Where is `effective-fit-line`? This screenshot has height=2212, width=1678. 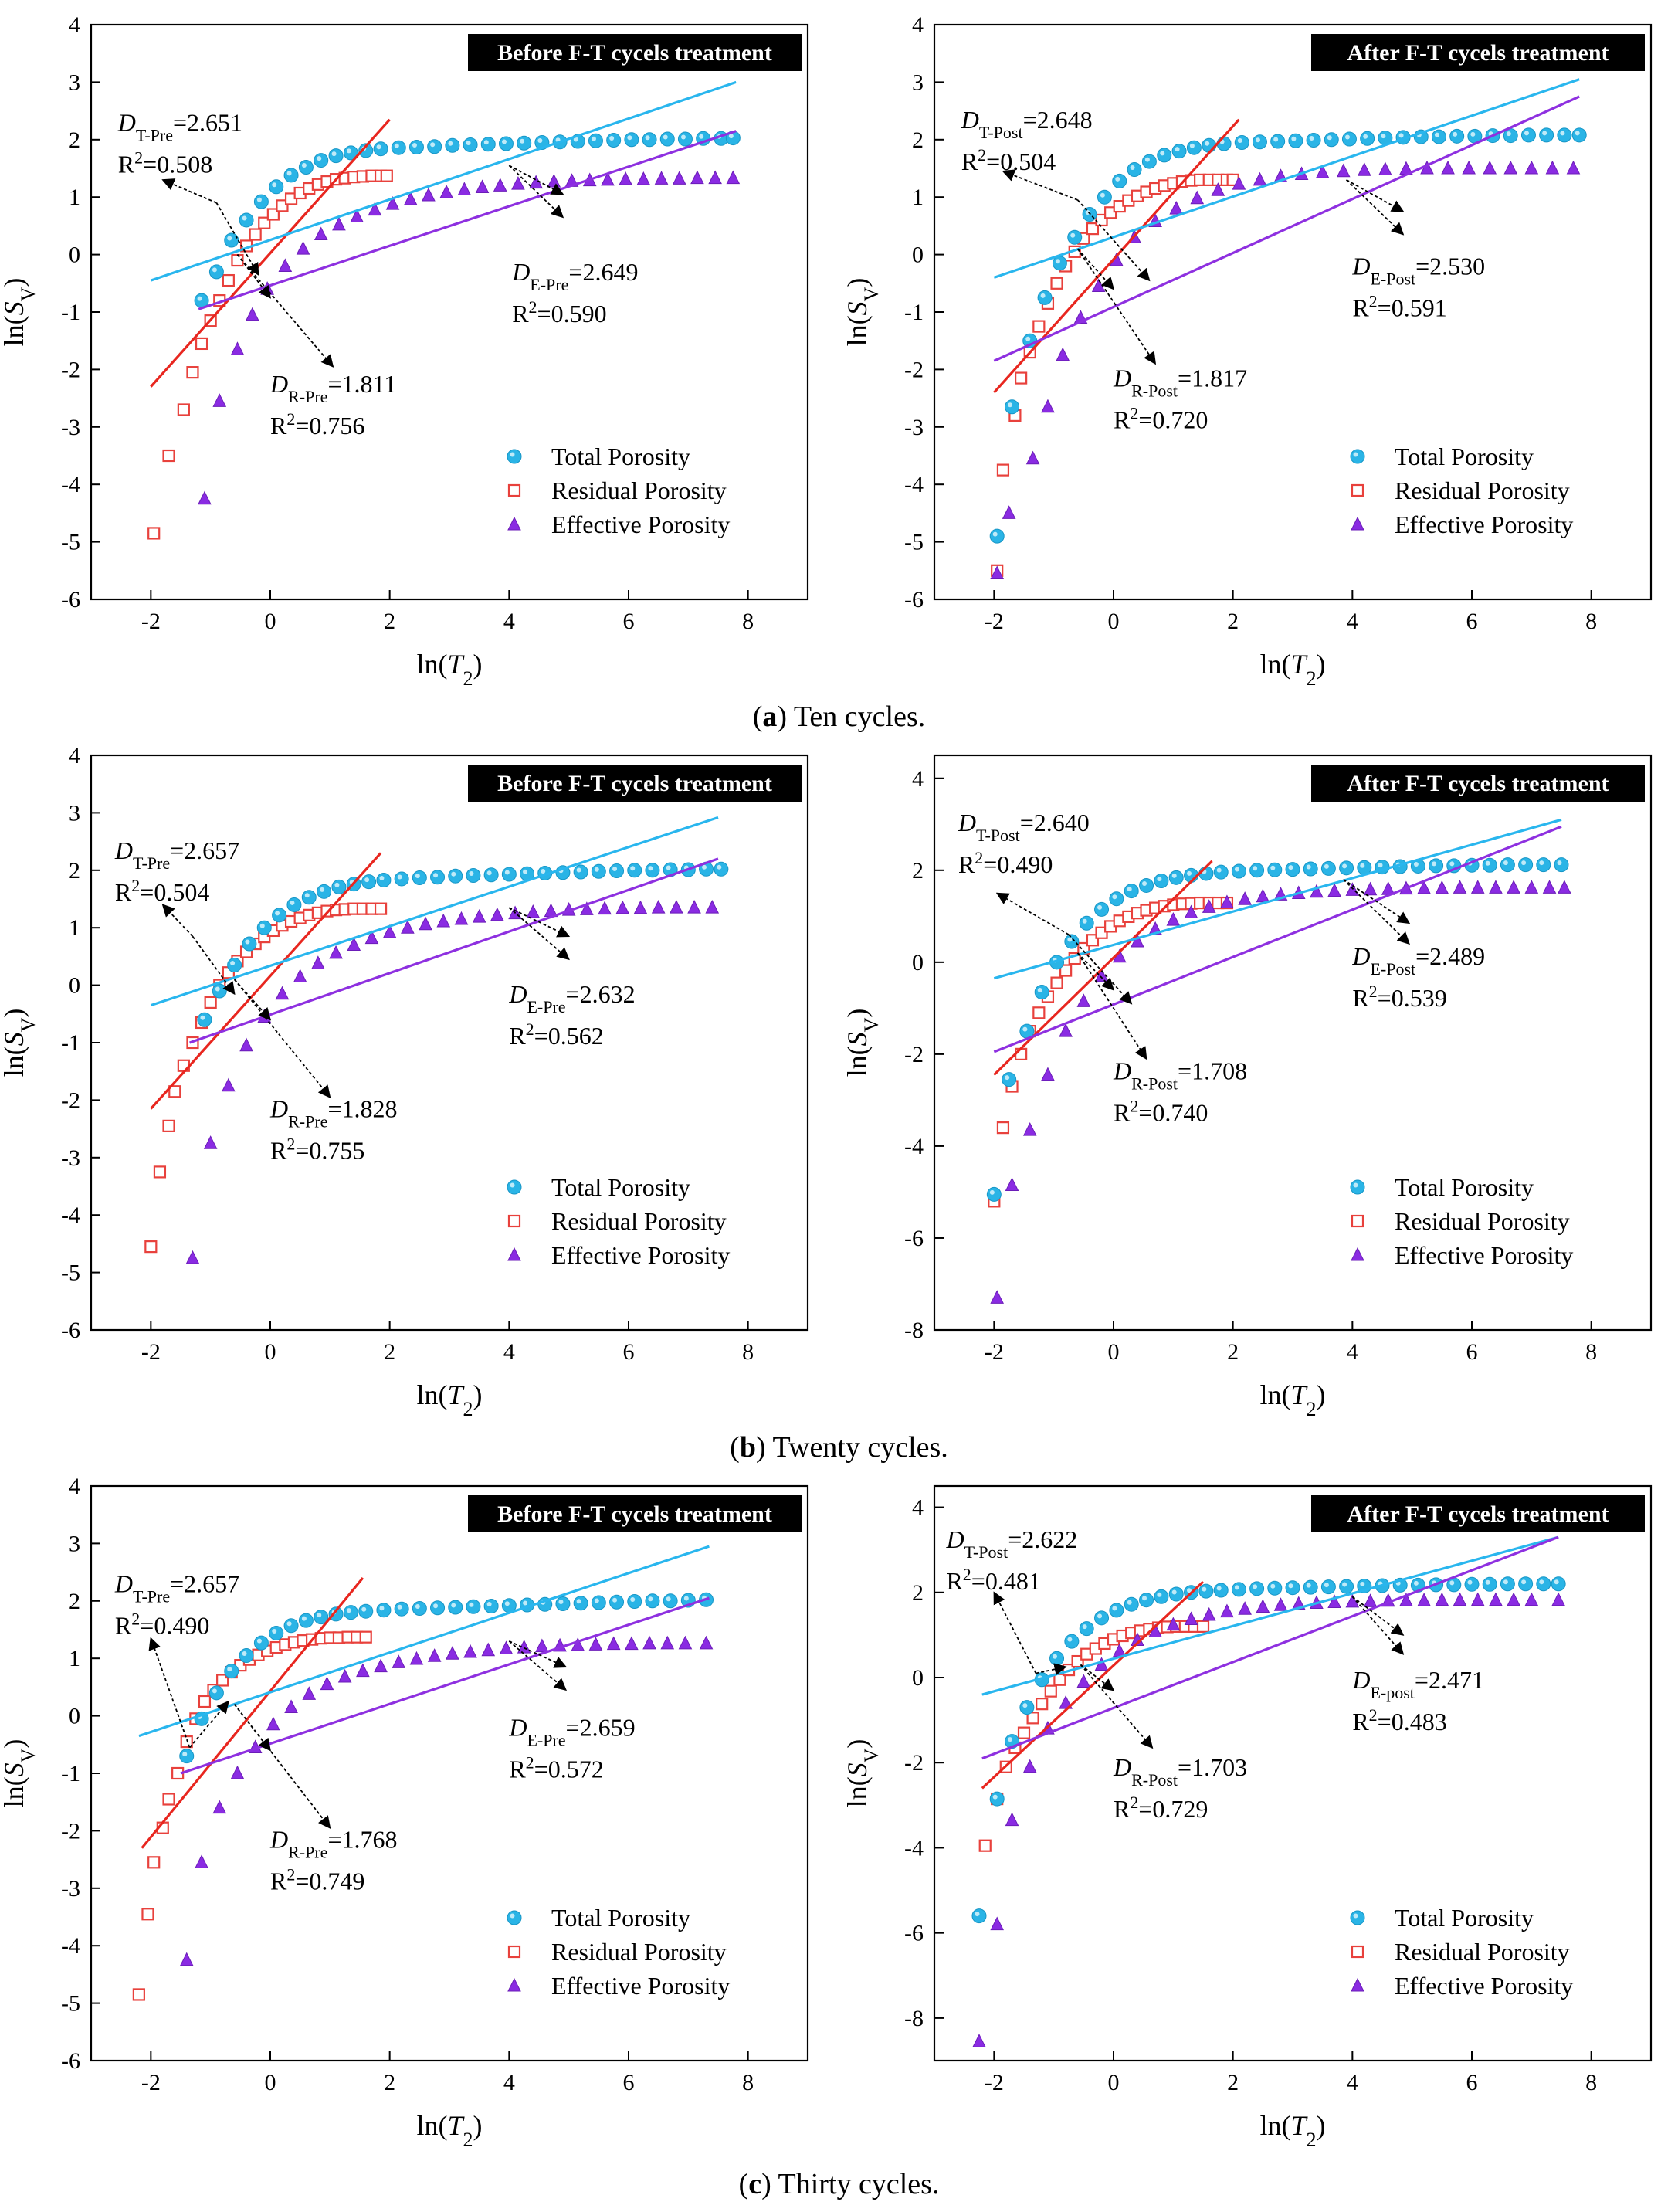
effective-fit-line is located at coordinates (1286, 229).